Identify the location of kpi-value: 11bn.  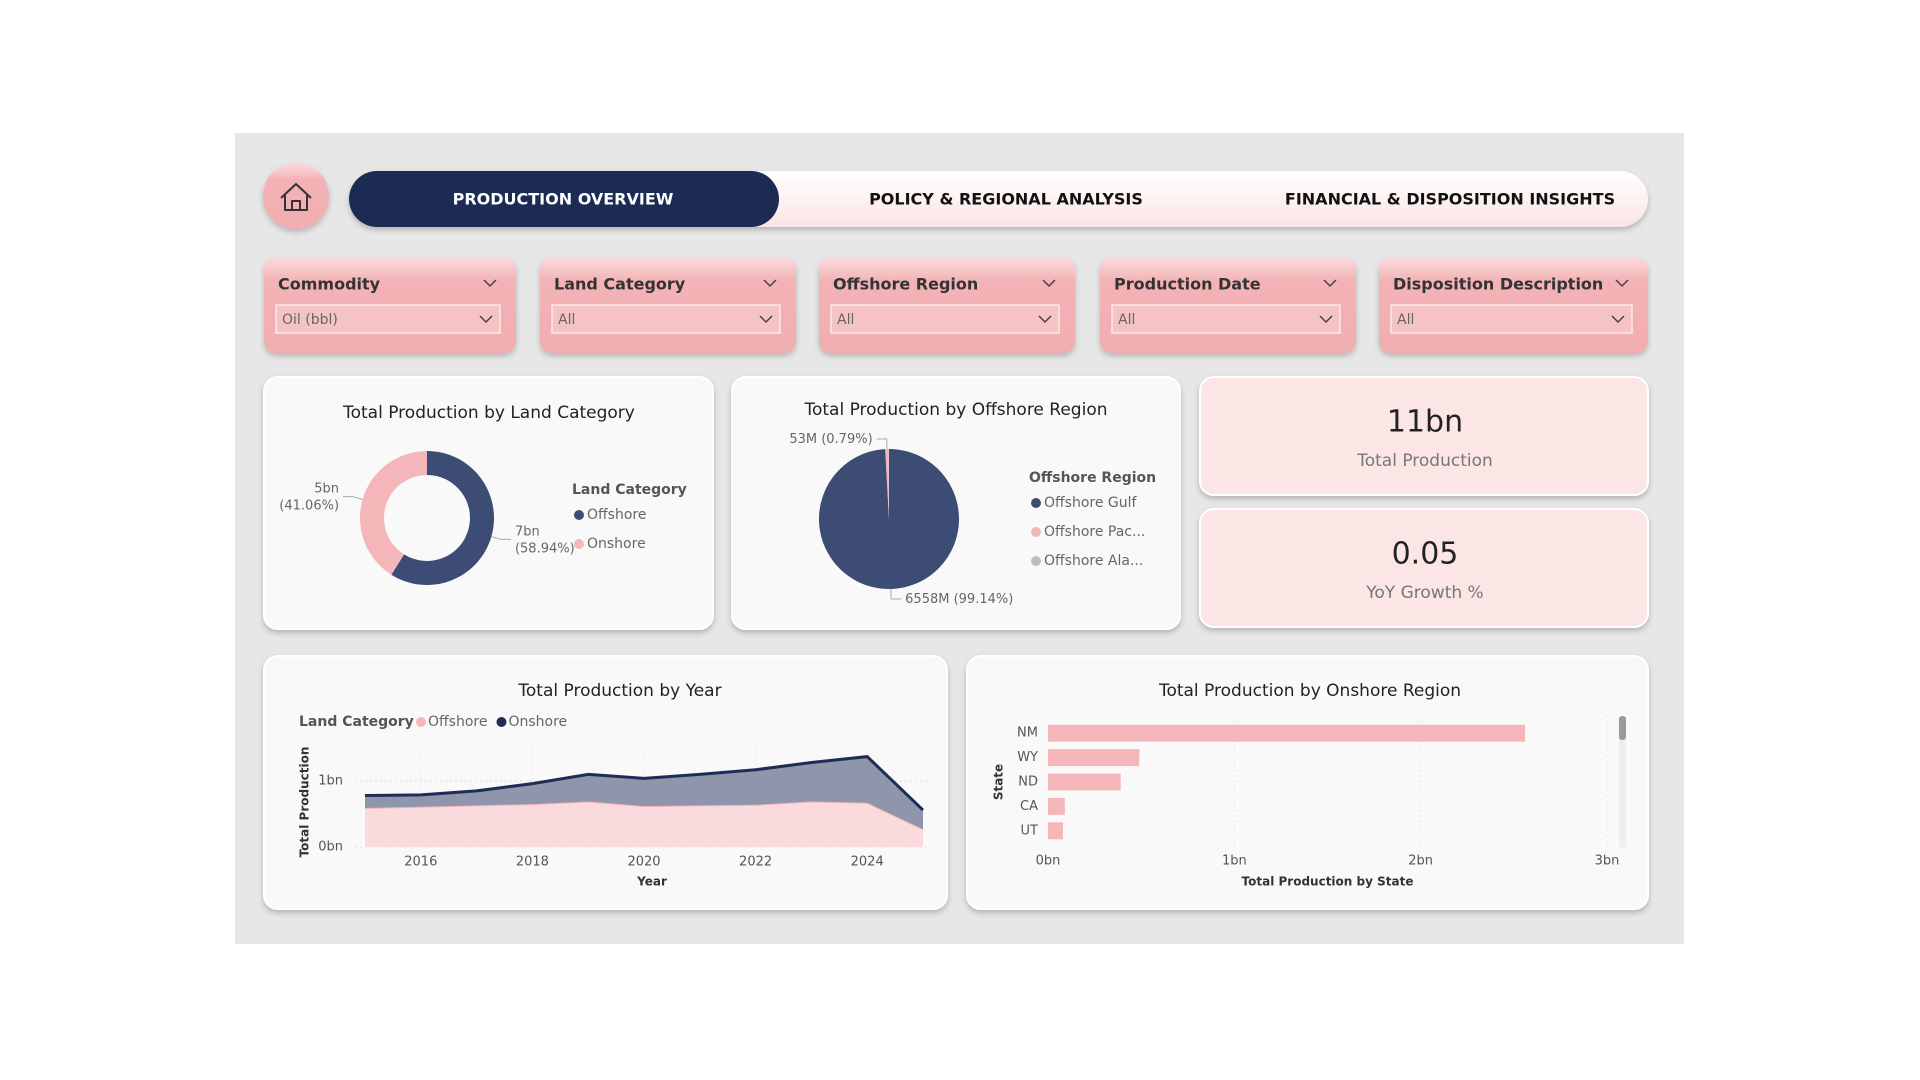
(1425, 422).